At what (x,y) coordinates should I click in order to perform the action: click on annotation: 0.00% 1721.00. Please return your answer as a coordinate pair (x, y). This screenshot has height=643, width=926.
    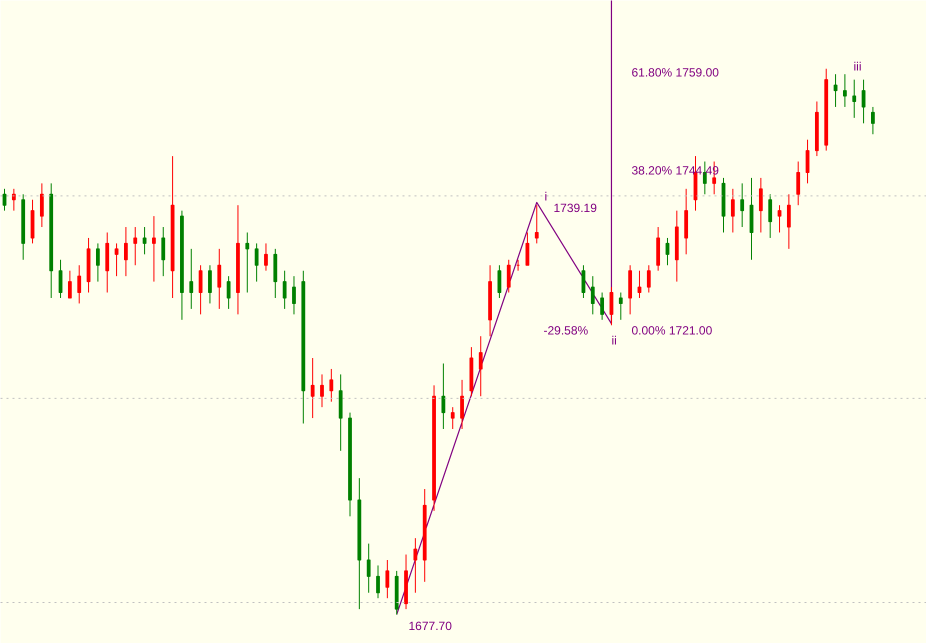
    Looking at the image, I should click on (672, 331).